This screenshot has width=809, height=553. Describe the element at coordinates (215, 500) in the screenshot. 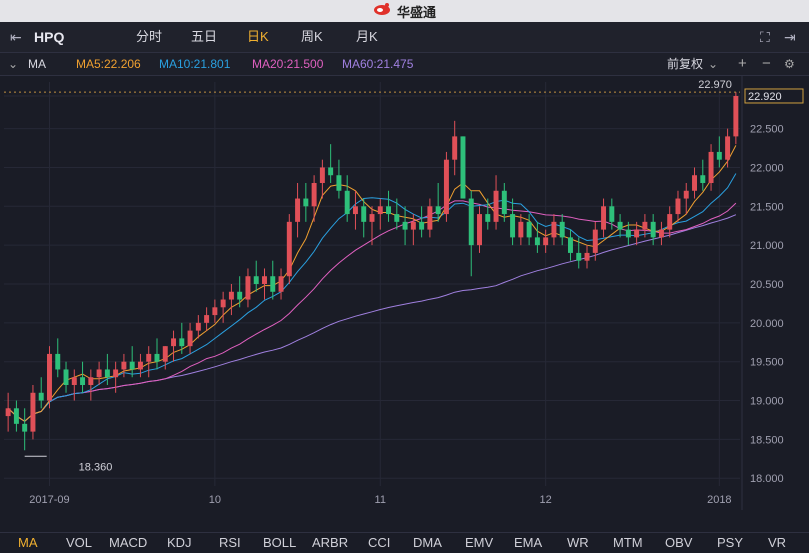

I see `x-tick-label: 10` at that location.